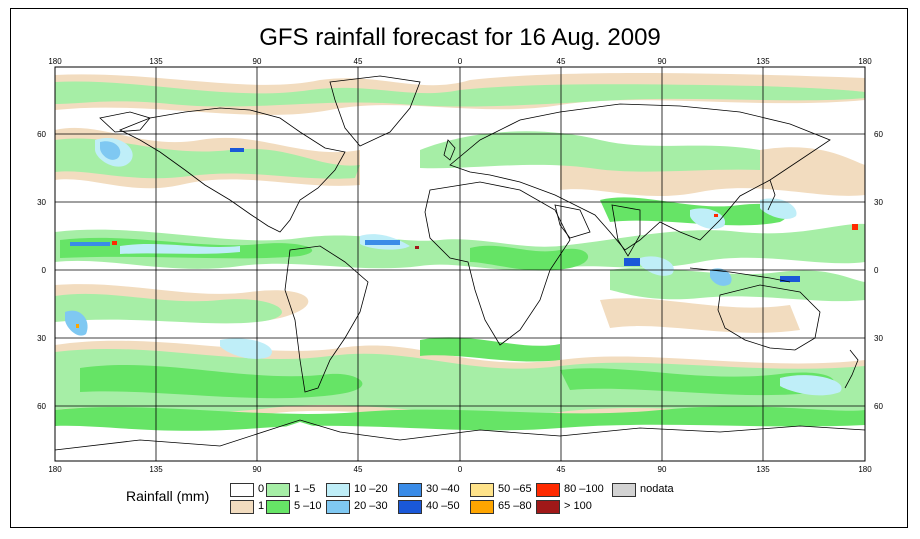 This screenshot has height=539, width=920. I want to click on legend-label: 0, so click(261, 489).